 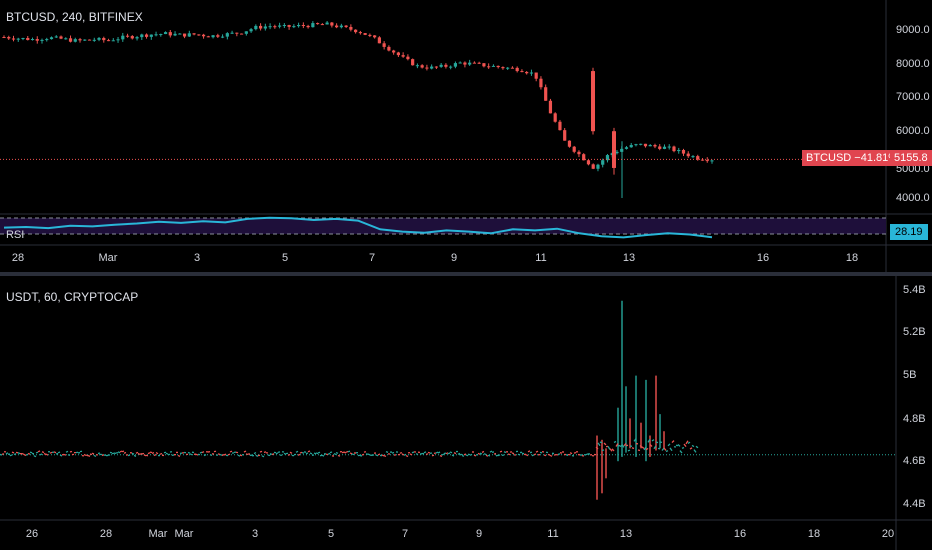 I want to click on last-price-value-tag: 5155.8, so click(x=911, y=158).